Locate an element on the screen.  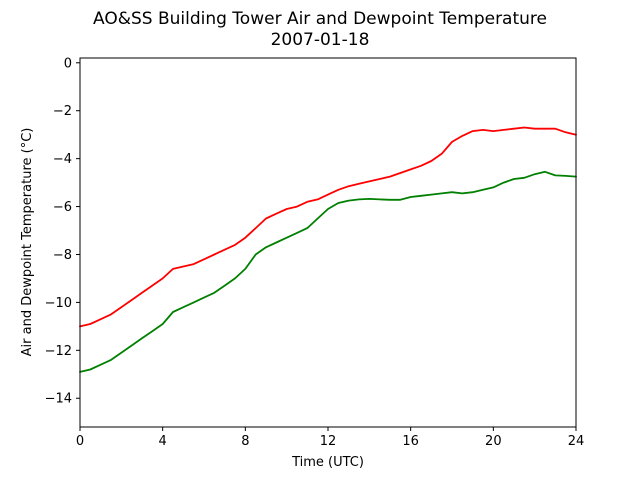
x-tick-label: 8 is located at coordinates (245, 441).